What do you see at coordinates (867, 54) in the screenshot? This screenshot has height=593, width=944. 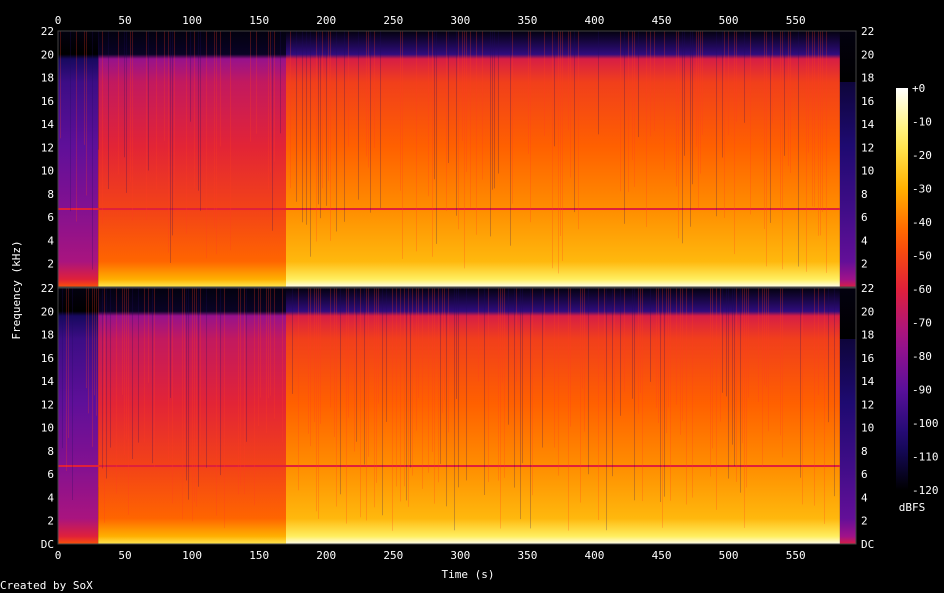 I see `y-tick-label-right: 20` at bounding box center [867, 54].